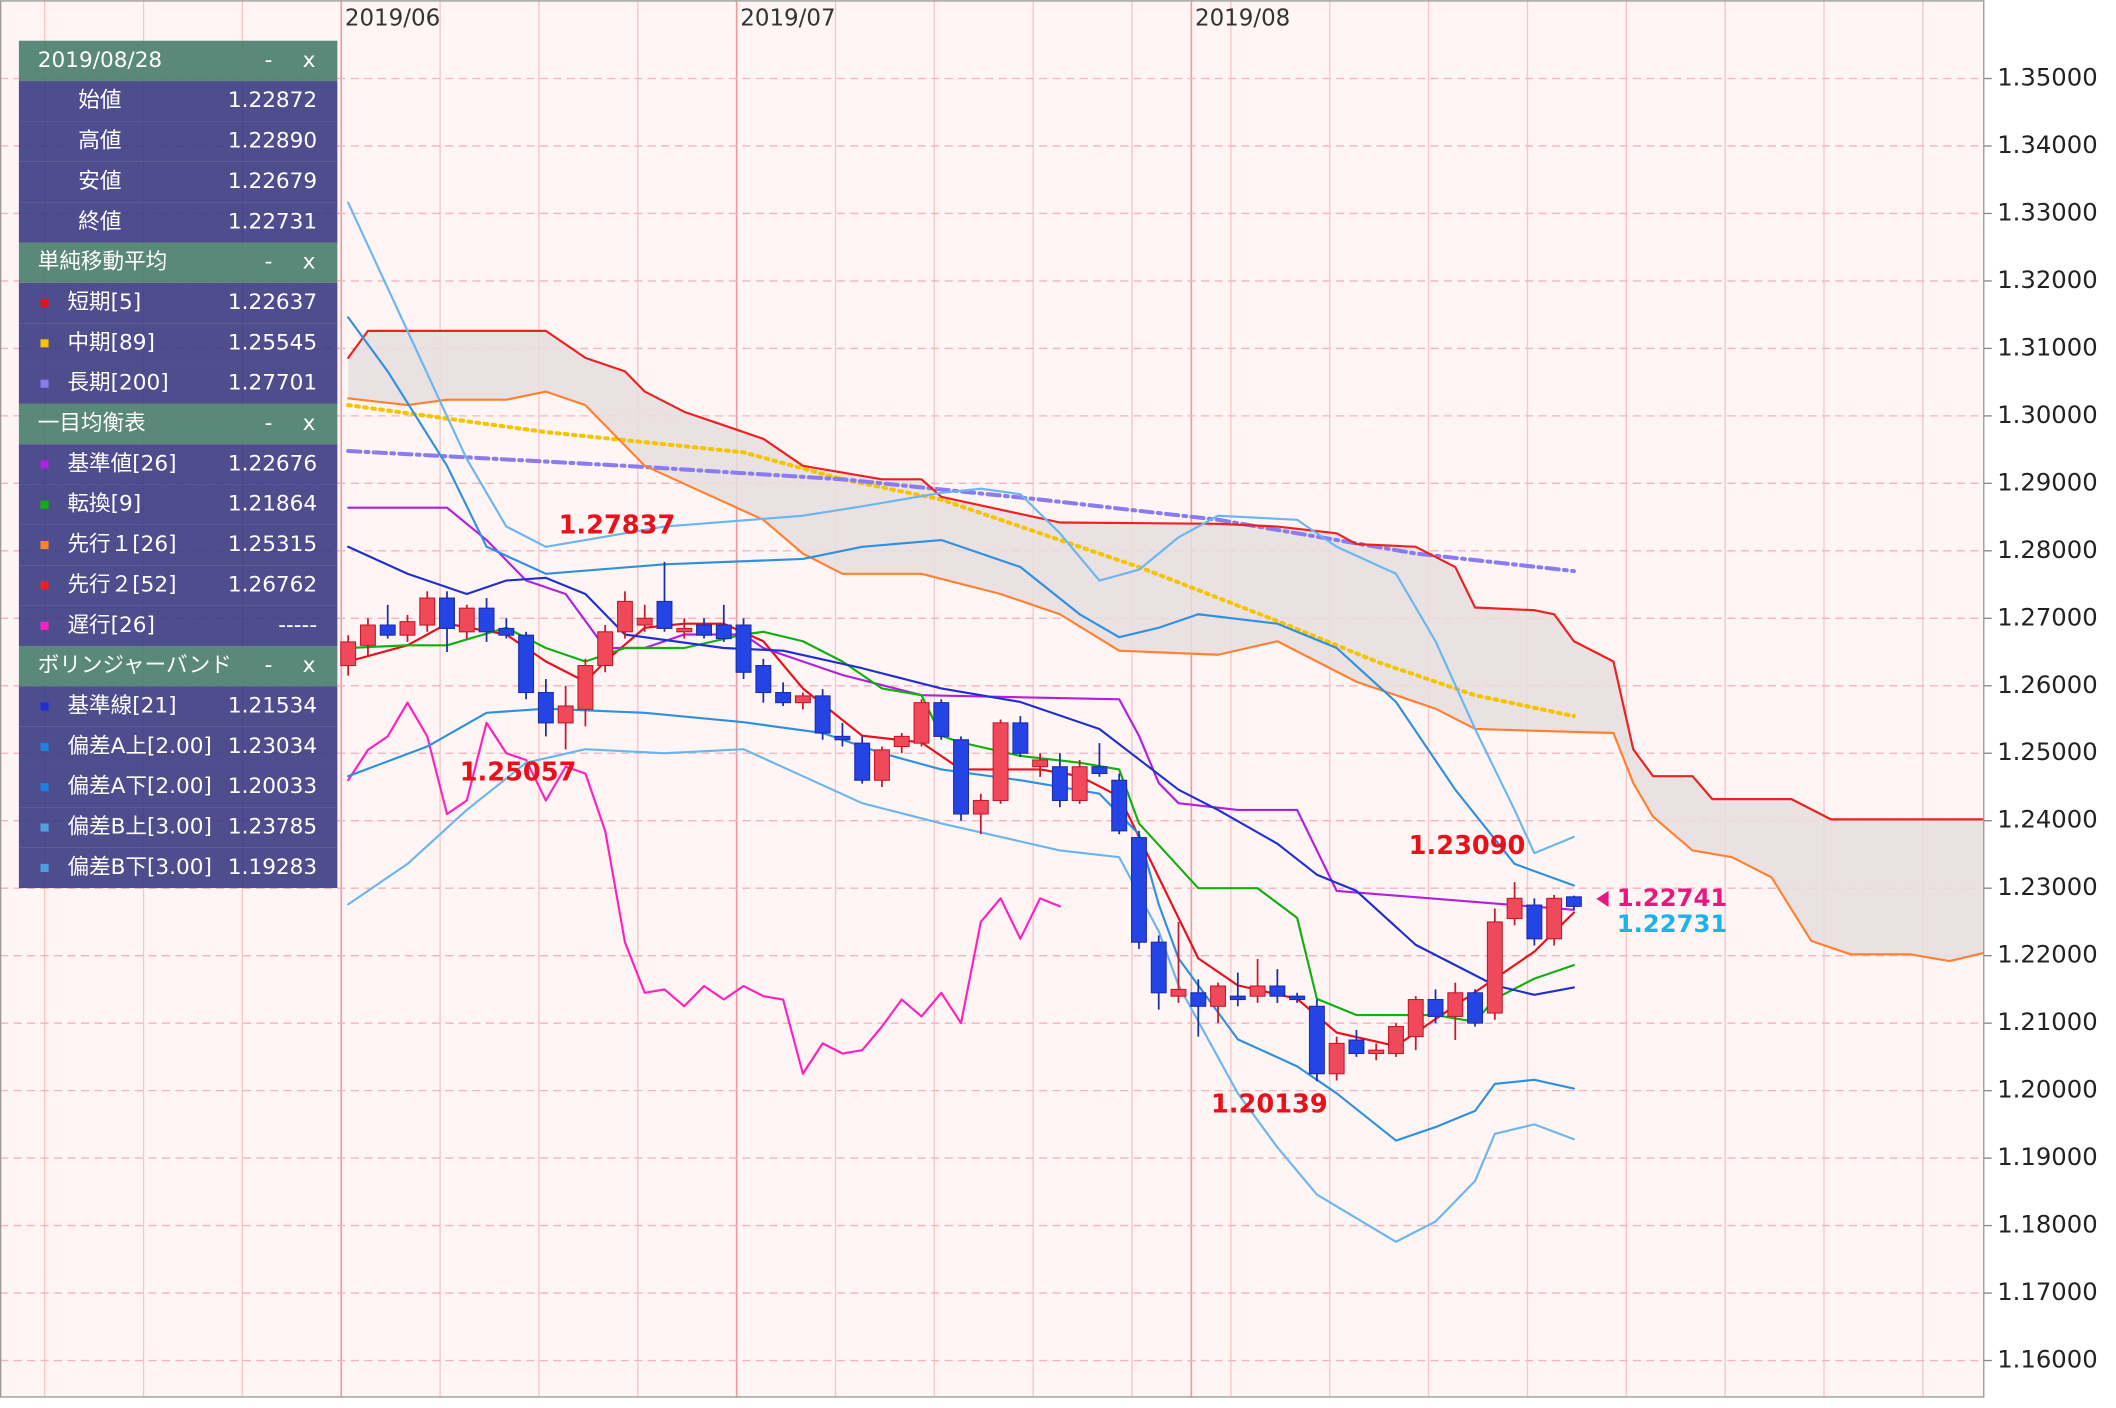  I want to click on ohlc-value: 1.22872, so click(272, 100).